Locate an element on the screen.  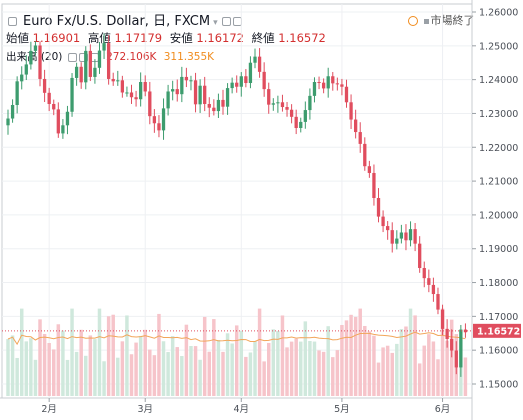
chevron-down-icon: ▾ is located at coordinates (215, 23).